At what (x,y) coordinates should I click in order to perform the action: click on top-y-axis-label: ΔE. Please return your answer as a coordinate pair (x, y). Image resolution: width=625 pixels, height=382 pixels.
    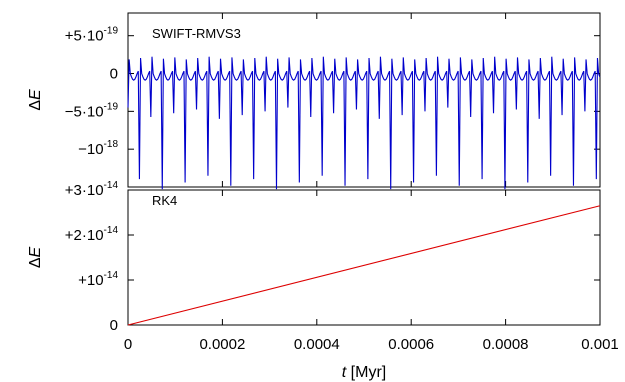
    Looking at the image, I should click on (35, 100).